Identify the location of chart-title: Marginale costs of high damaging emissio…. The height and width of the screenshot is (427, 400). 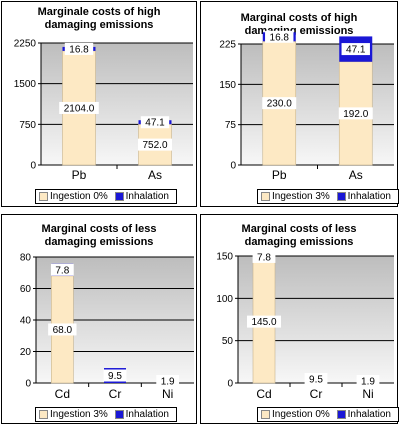
(99, 18).